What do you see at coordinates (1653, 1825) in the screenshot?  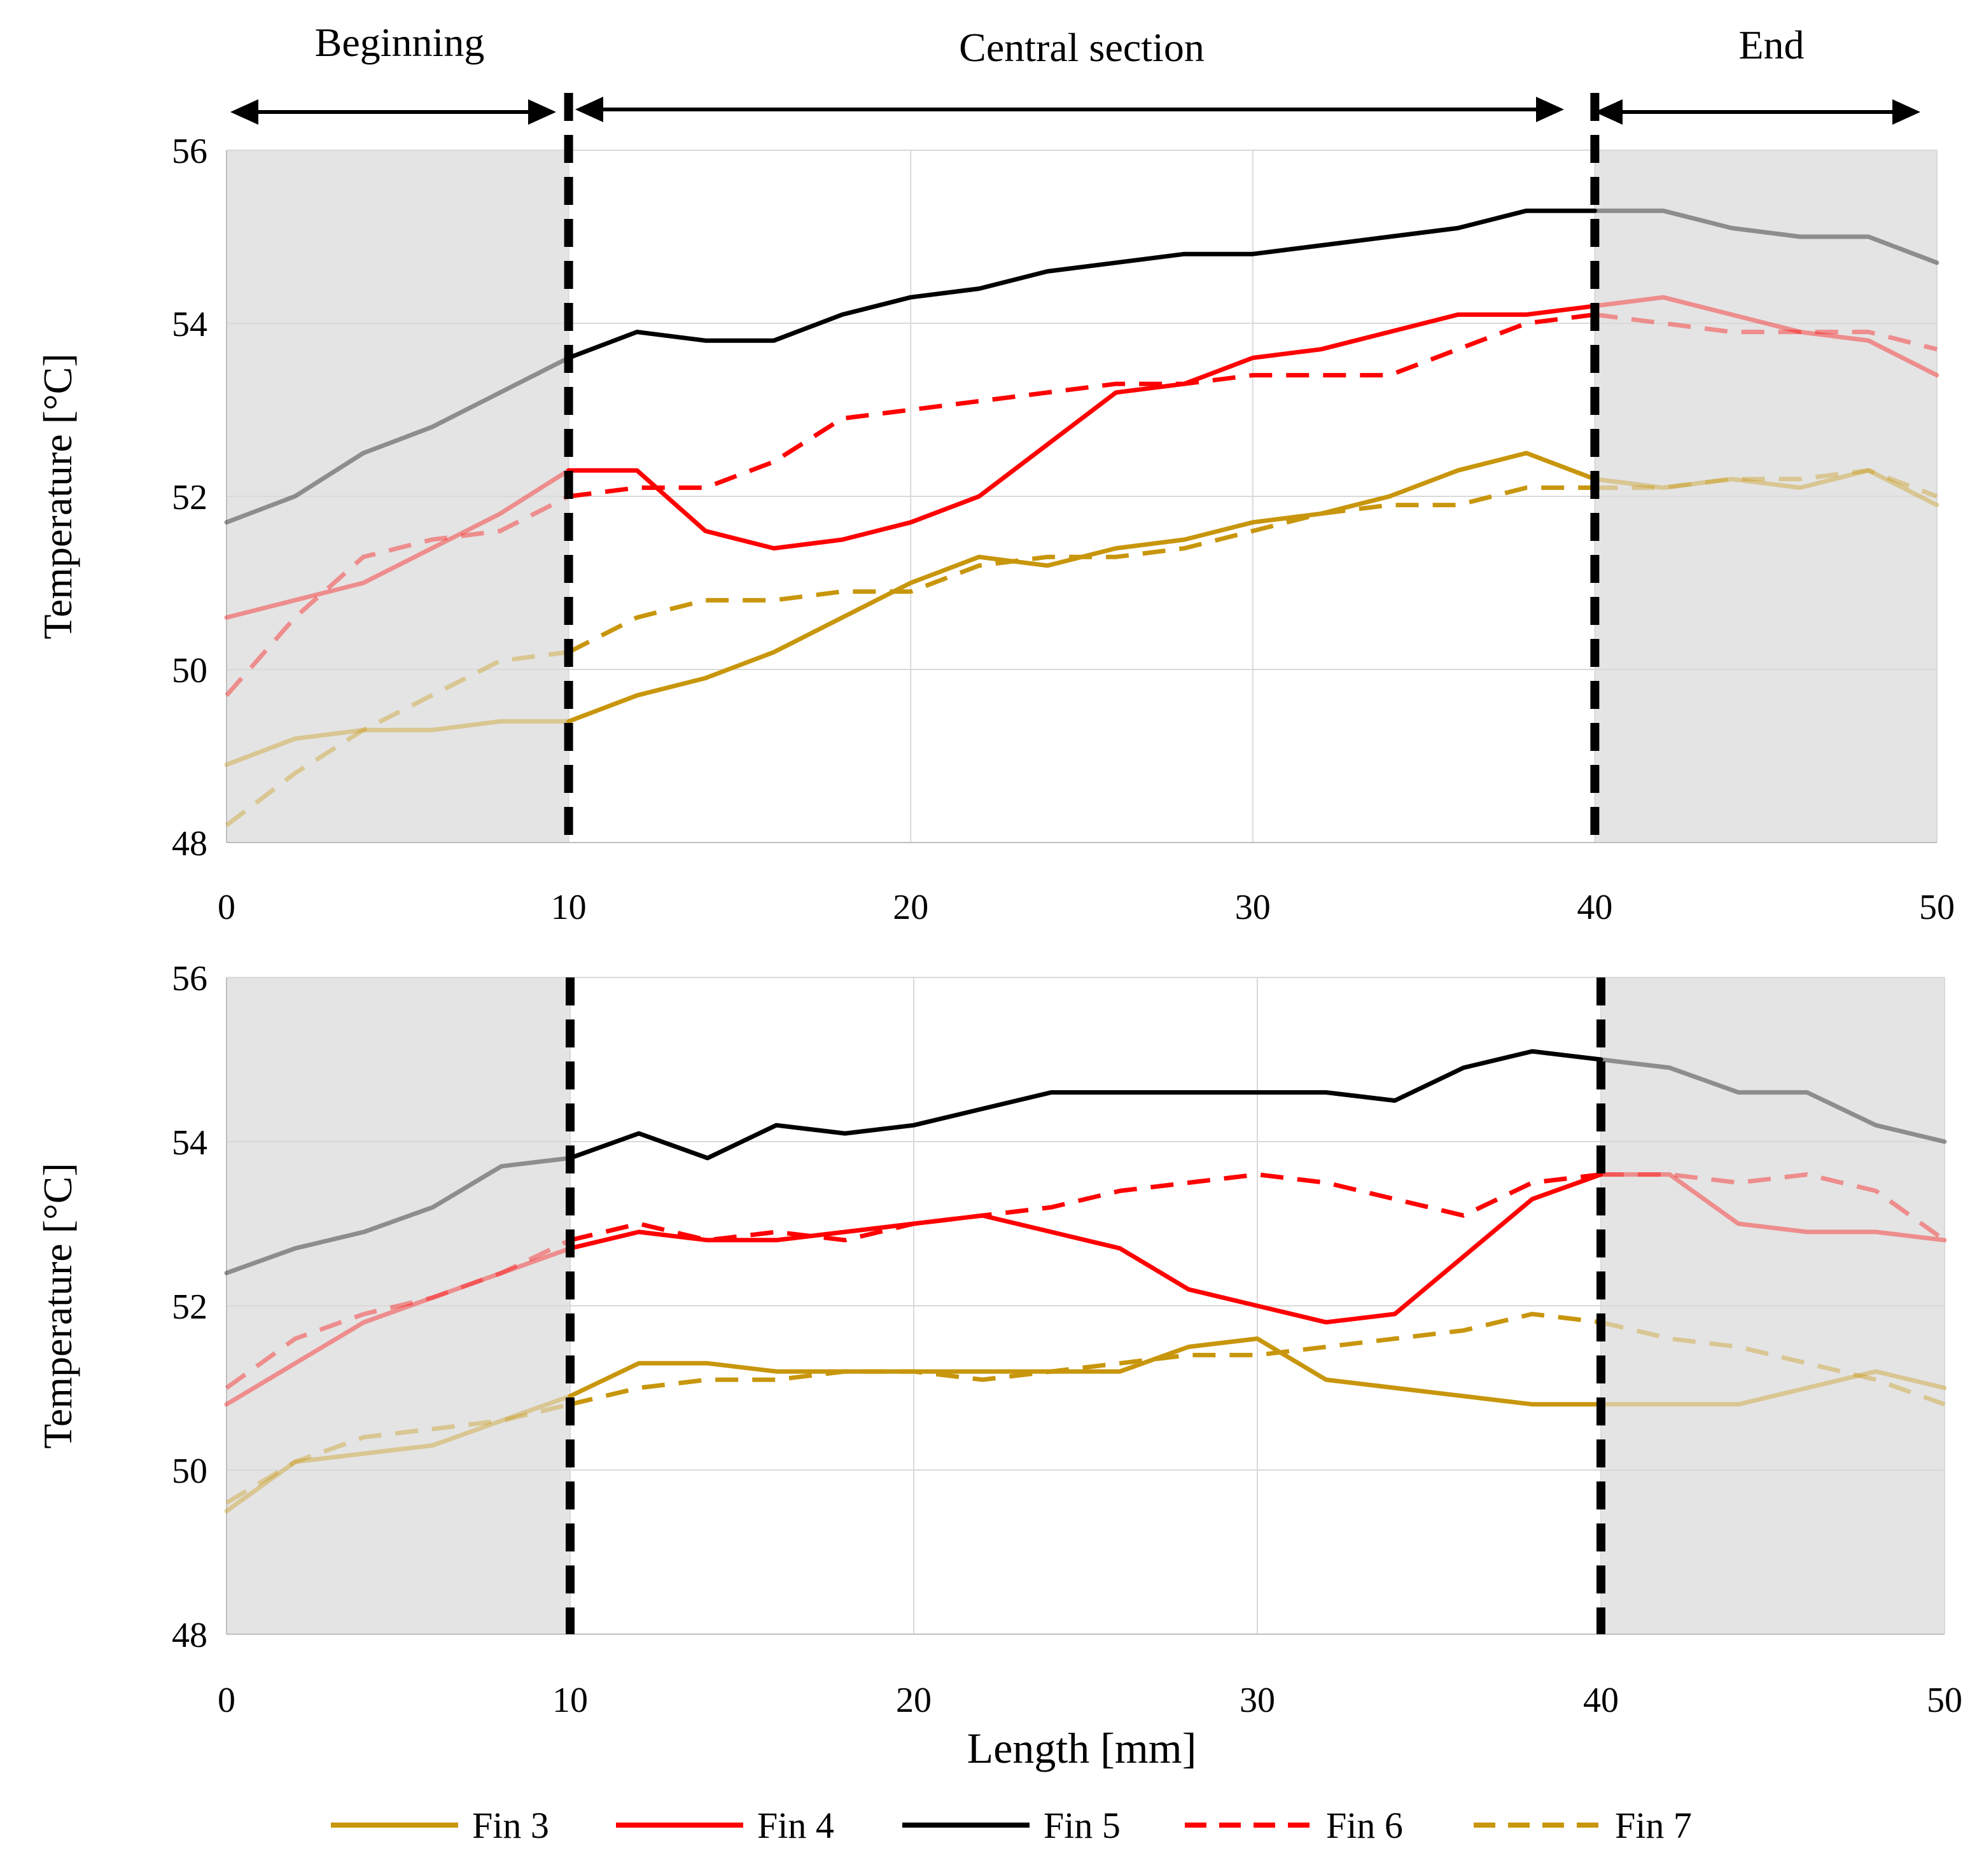 I see `legend-label: Fin 7` at bounding box center [1653, 1825].